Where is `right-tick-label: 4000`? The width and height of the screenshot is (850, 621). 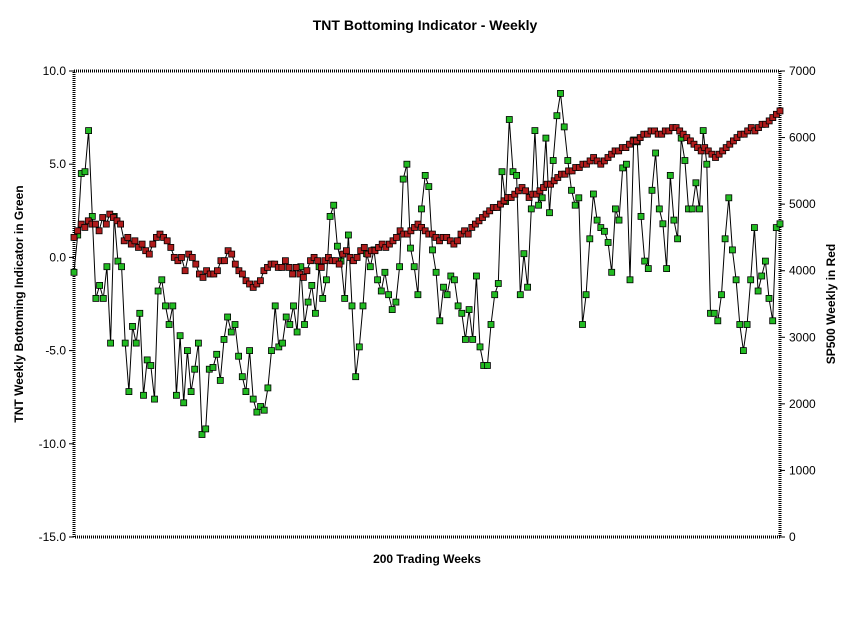 right-tick-label: 4000 is located at coordinates (802, 271).